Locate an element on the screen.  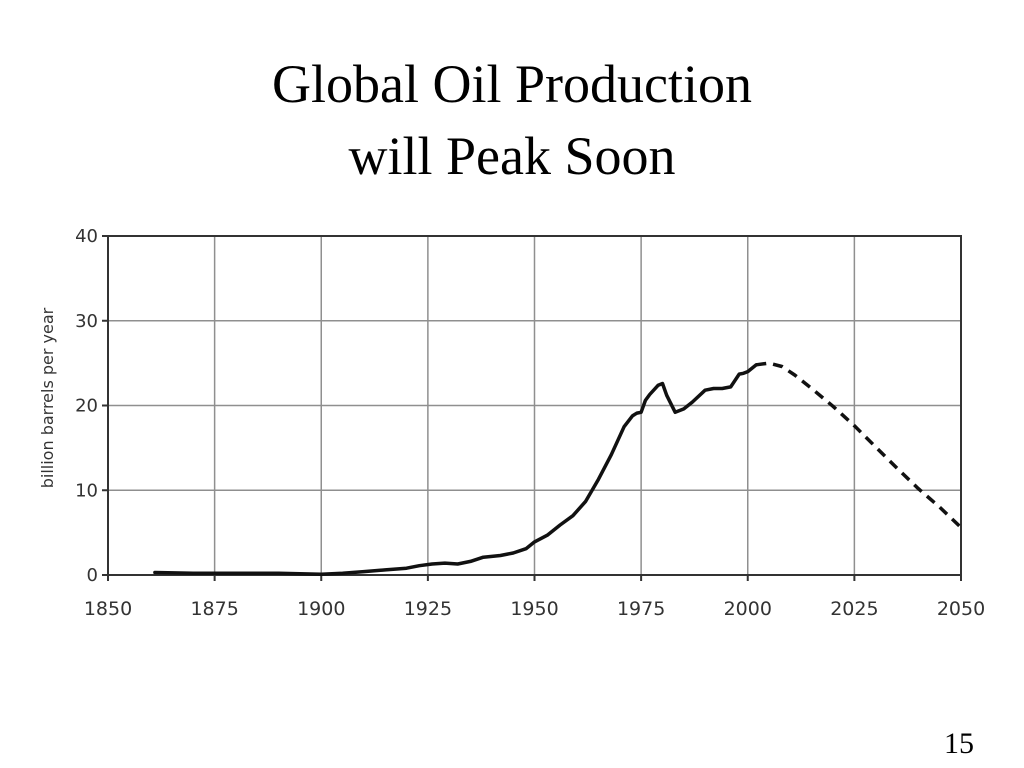
x-tick-label: 2050 is located at coordinates (961, 609).